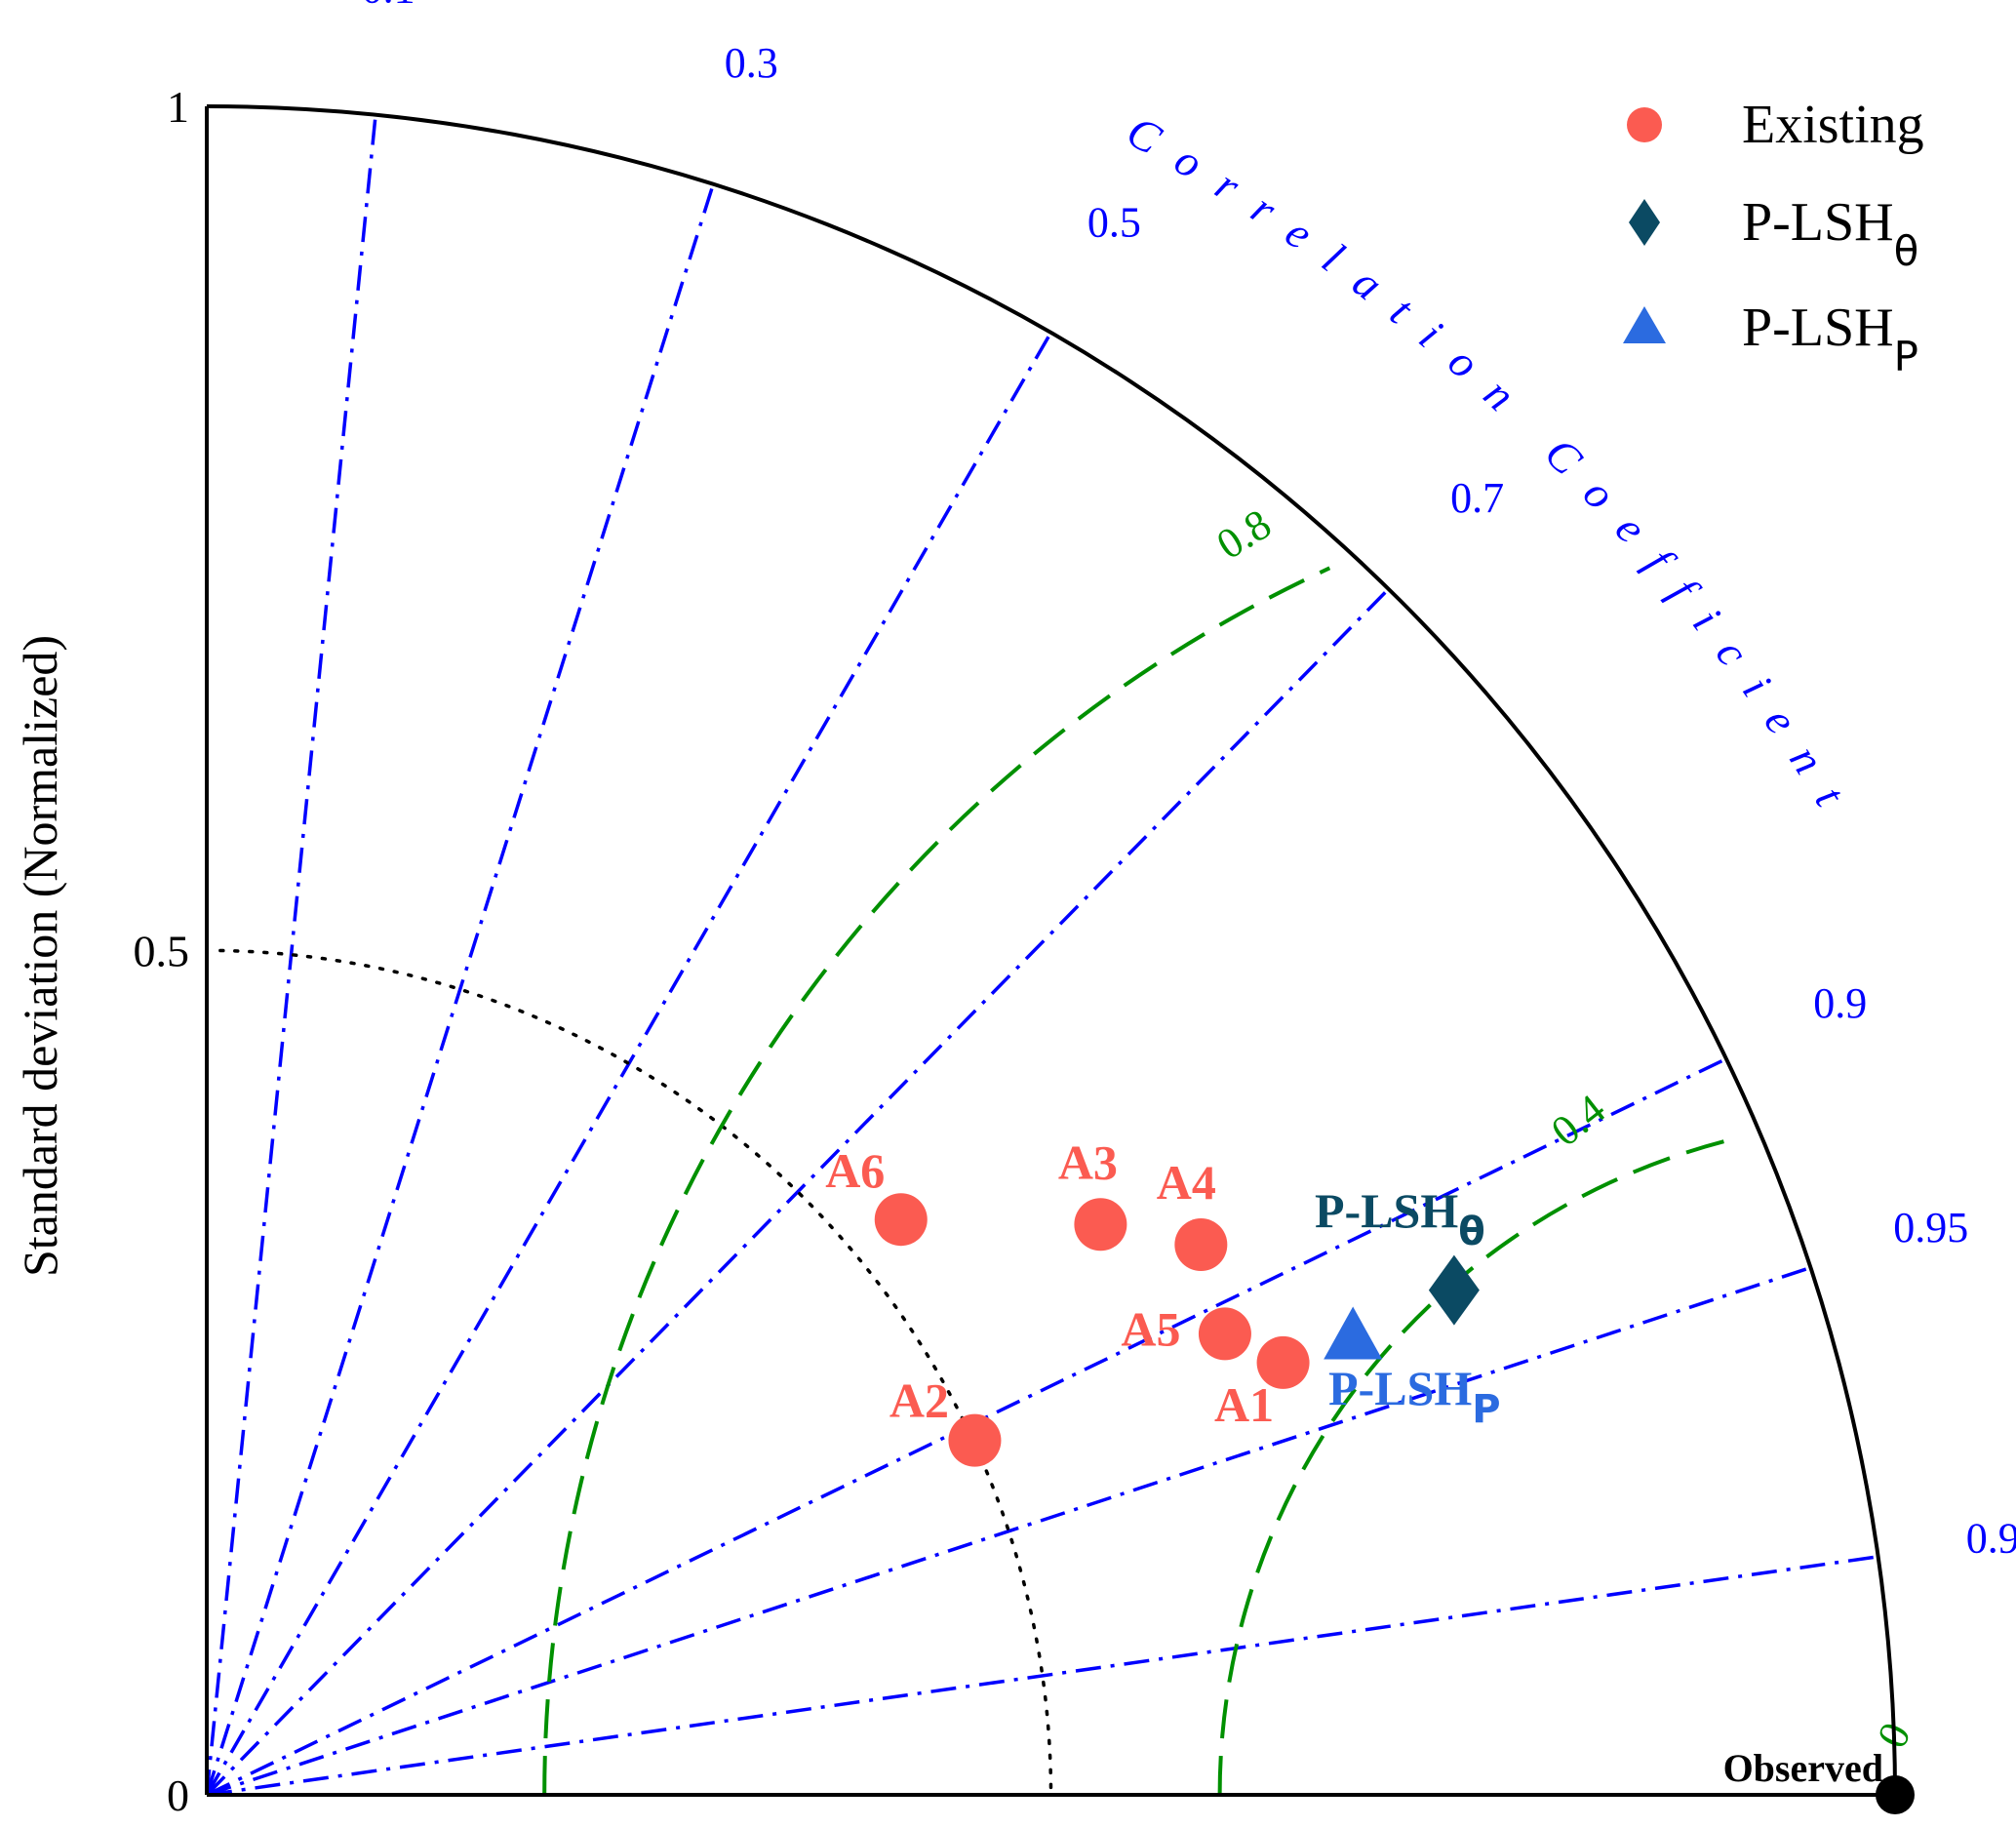  I want to click on correlation-tick-label: 0.7, so click(1477, 498).